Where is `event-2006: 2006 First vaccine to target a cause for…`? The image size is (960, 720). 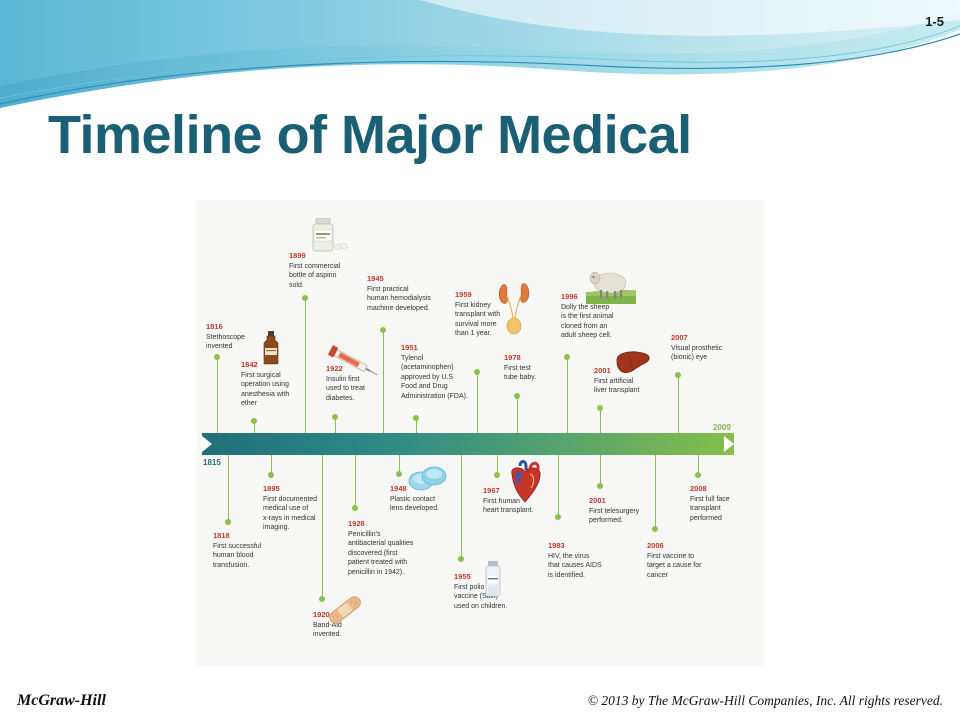 event-2006: 2006 First vaccine to target a cause for… is located at coordinates (674, 560).